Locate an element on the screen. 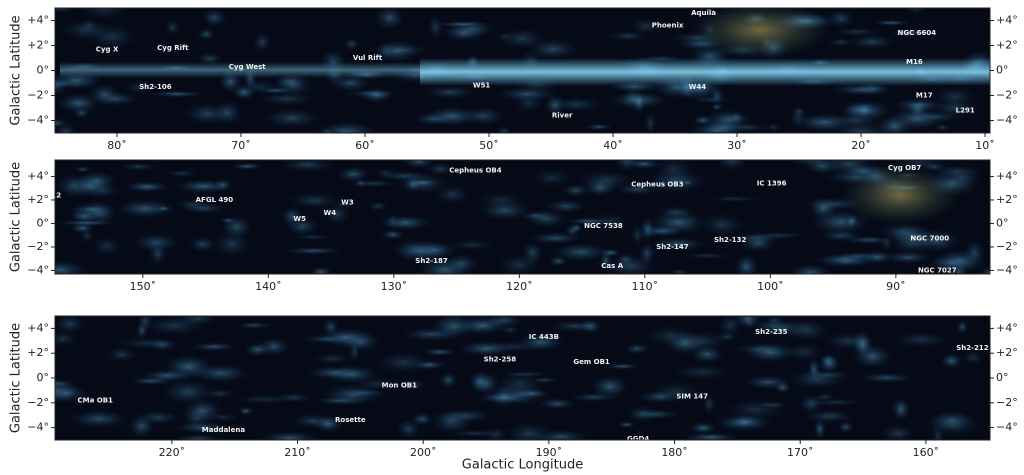  annotation: Cyg OB7 is located at coordinates (904, 168).